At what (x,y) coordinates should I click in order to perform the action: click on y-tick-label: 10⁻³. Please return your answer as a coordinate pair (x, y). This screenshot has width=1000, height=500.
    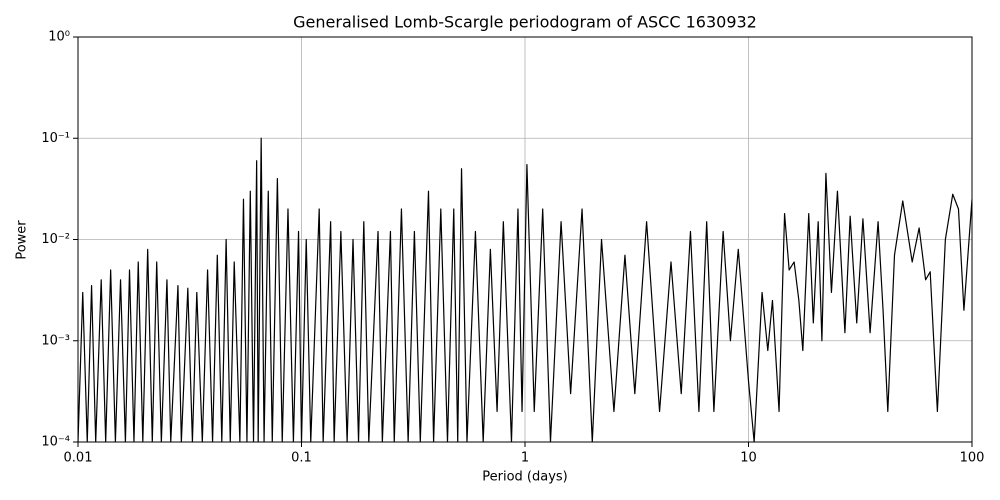
    Looking at the image, I should click on (55, 340).